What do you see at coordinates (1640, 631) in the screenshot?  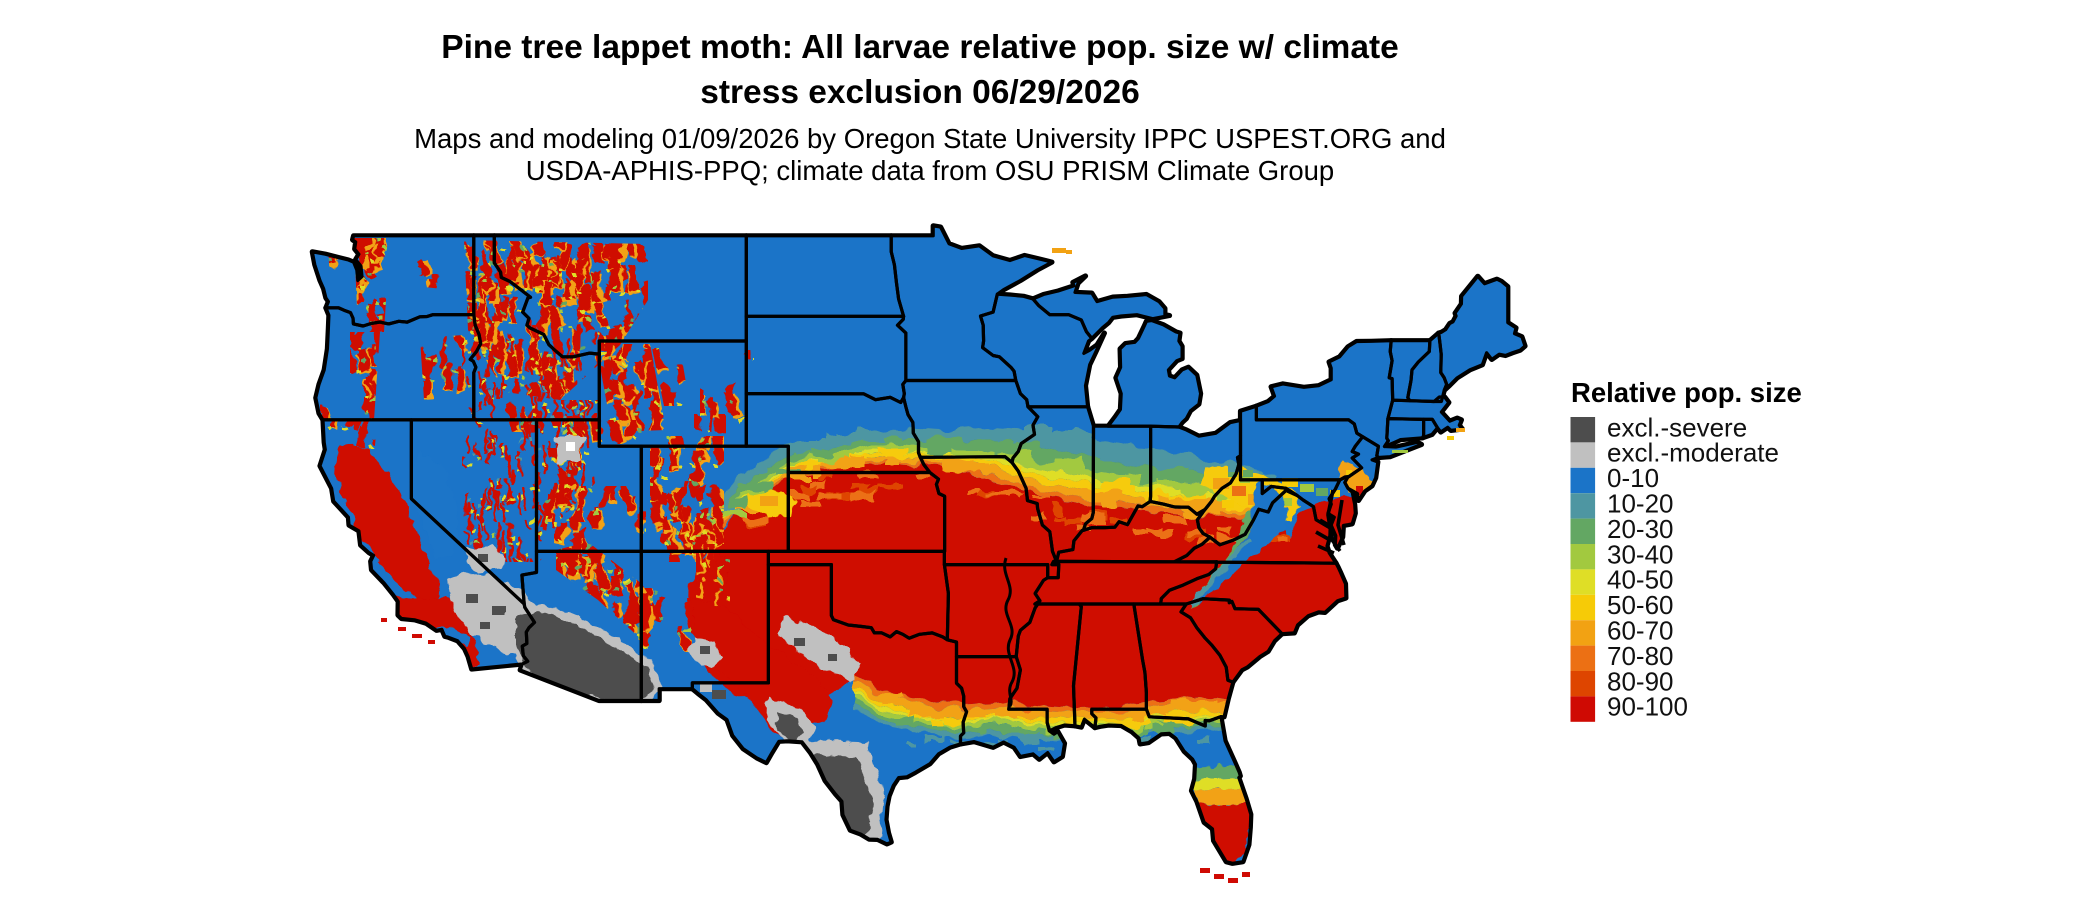 I see `svg-text: 60-70` at bounding box center [1640, 631].